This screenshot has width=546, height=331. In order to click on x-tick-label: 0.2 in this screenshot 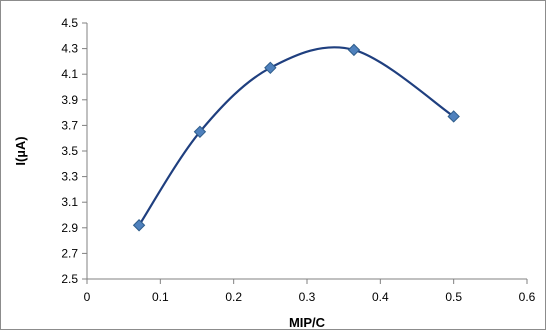, I will do `click(233, 297)`.